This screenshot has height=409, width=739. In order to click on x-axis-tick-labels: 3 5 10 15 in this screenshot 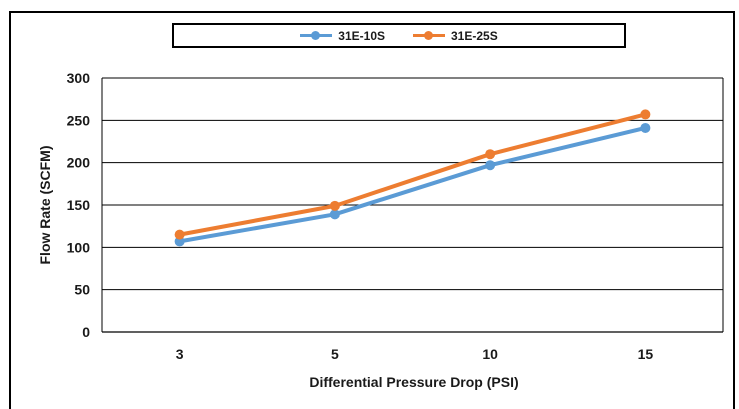, I will do `click(415, 354)`.